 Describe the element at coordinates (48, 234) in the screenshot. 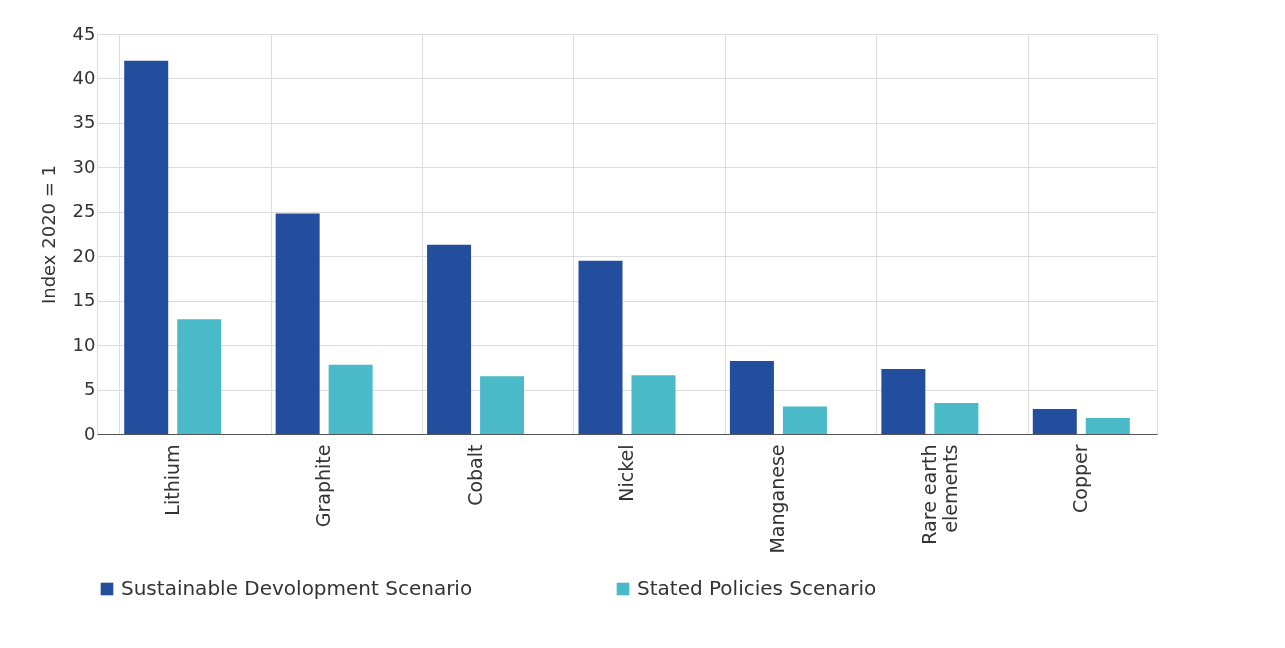

I see `y-axis-title: Index 2020 = 1` at that location.